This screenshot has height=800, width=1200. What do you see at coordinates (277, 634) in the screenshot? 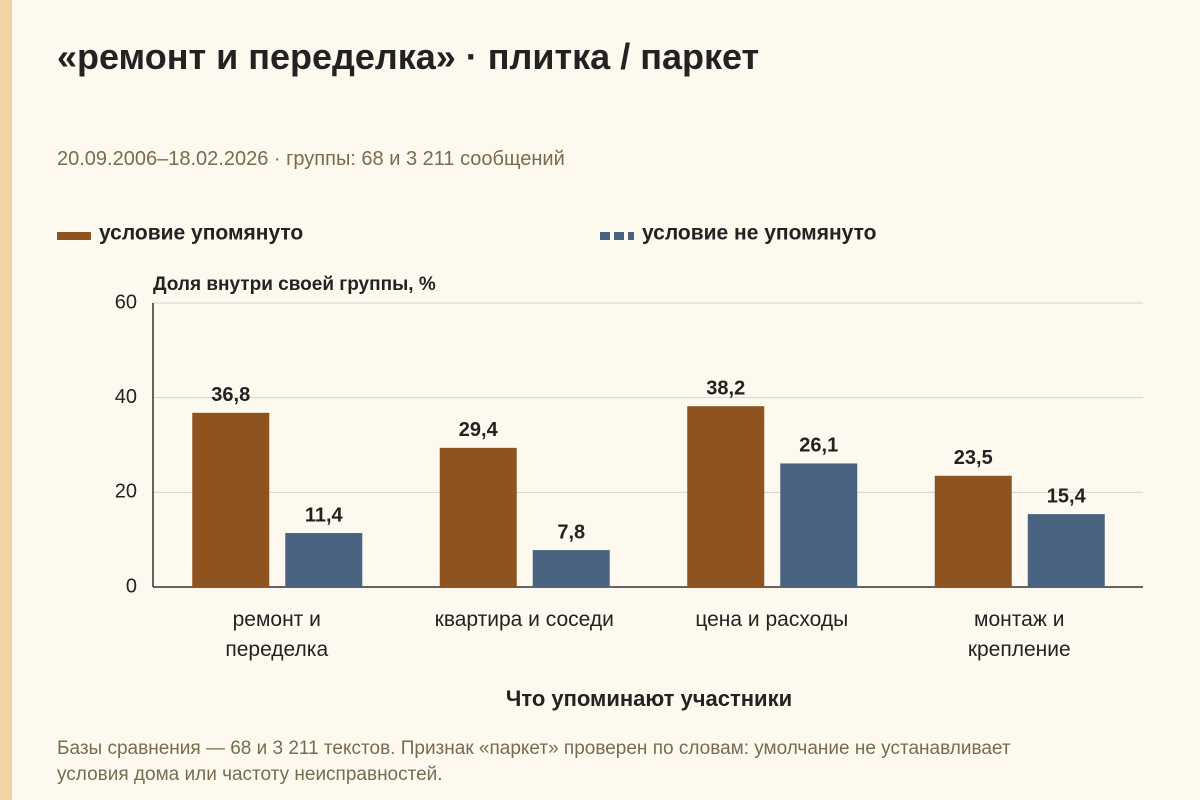
I see `x-tick-label: ремонт и переделка` at bounding box center [277, 634].